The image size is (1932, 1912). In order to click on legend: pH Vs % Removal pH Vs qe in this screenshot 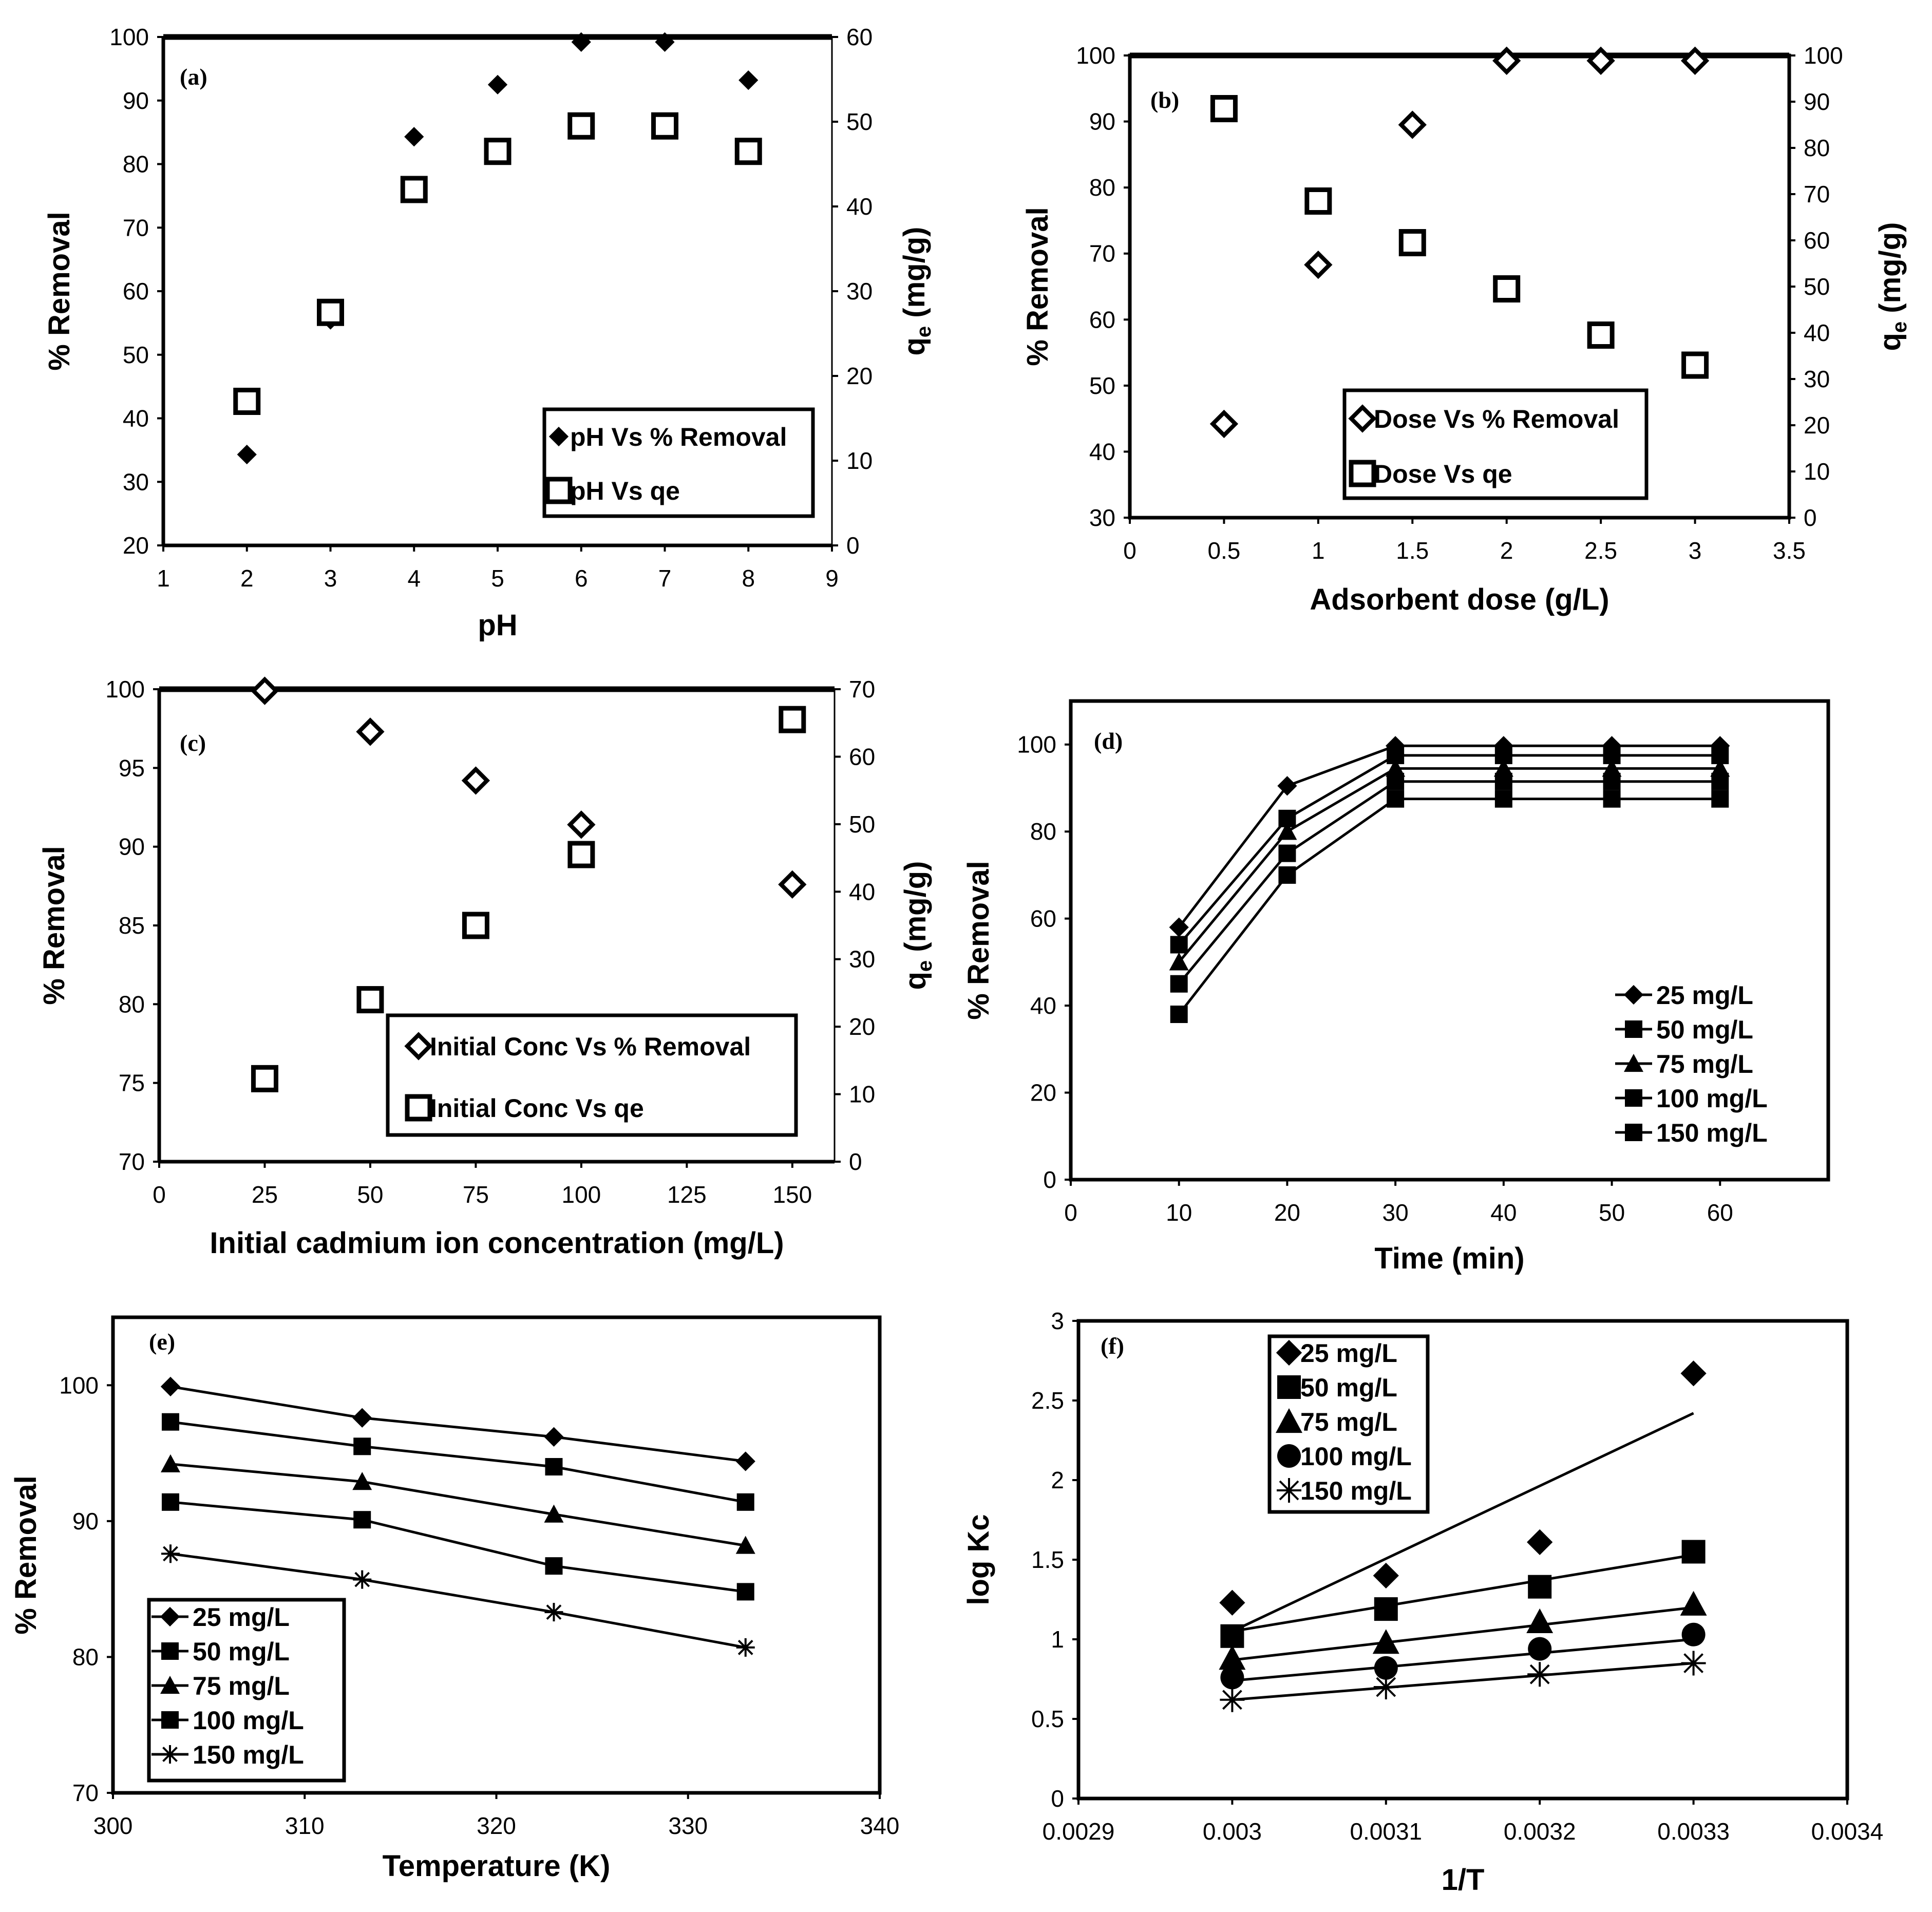, I will do `click(678, 462)`.